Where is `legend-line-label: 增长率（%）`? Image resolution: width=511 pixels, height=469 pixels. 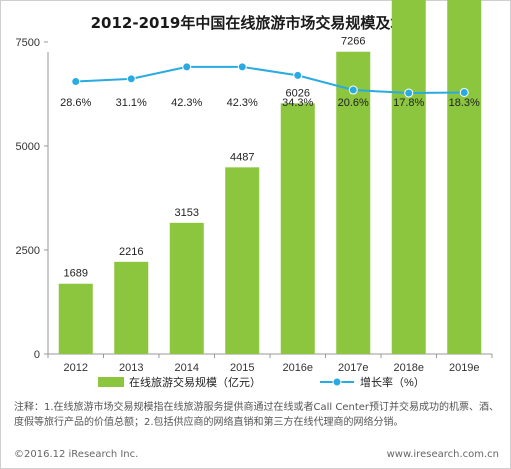
legend-line-label: 增长率（%） is located at coordinates (392, 382).